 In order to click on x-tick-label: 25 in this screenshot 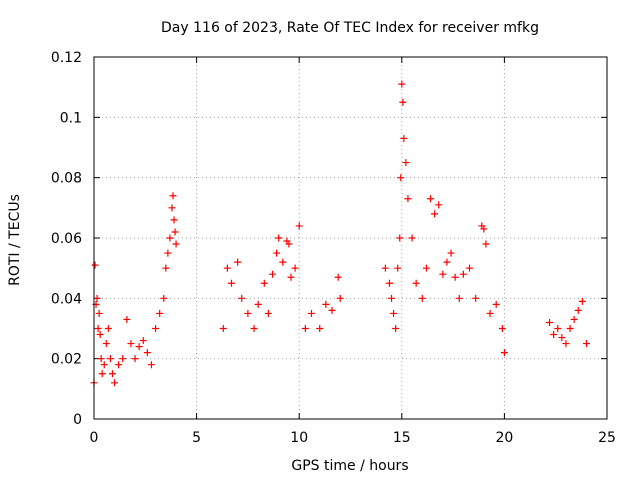, I will do `click(607, 438)`.